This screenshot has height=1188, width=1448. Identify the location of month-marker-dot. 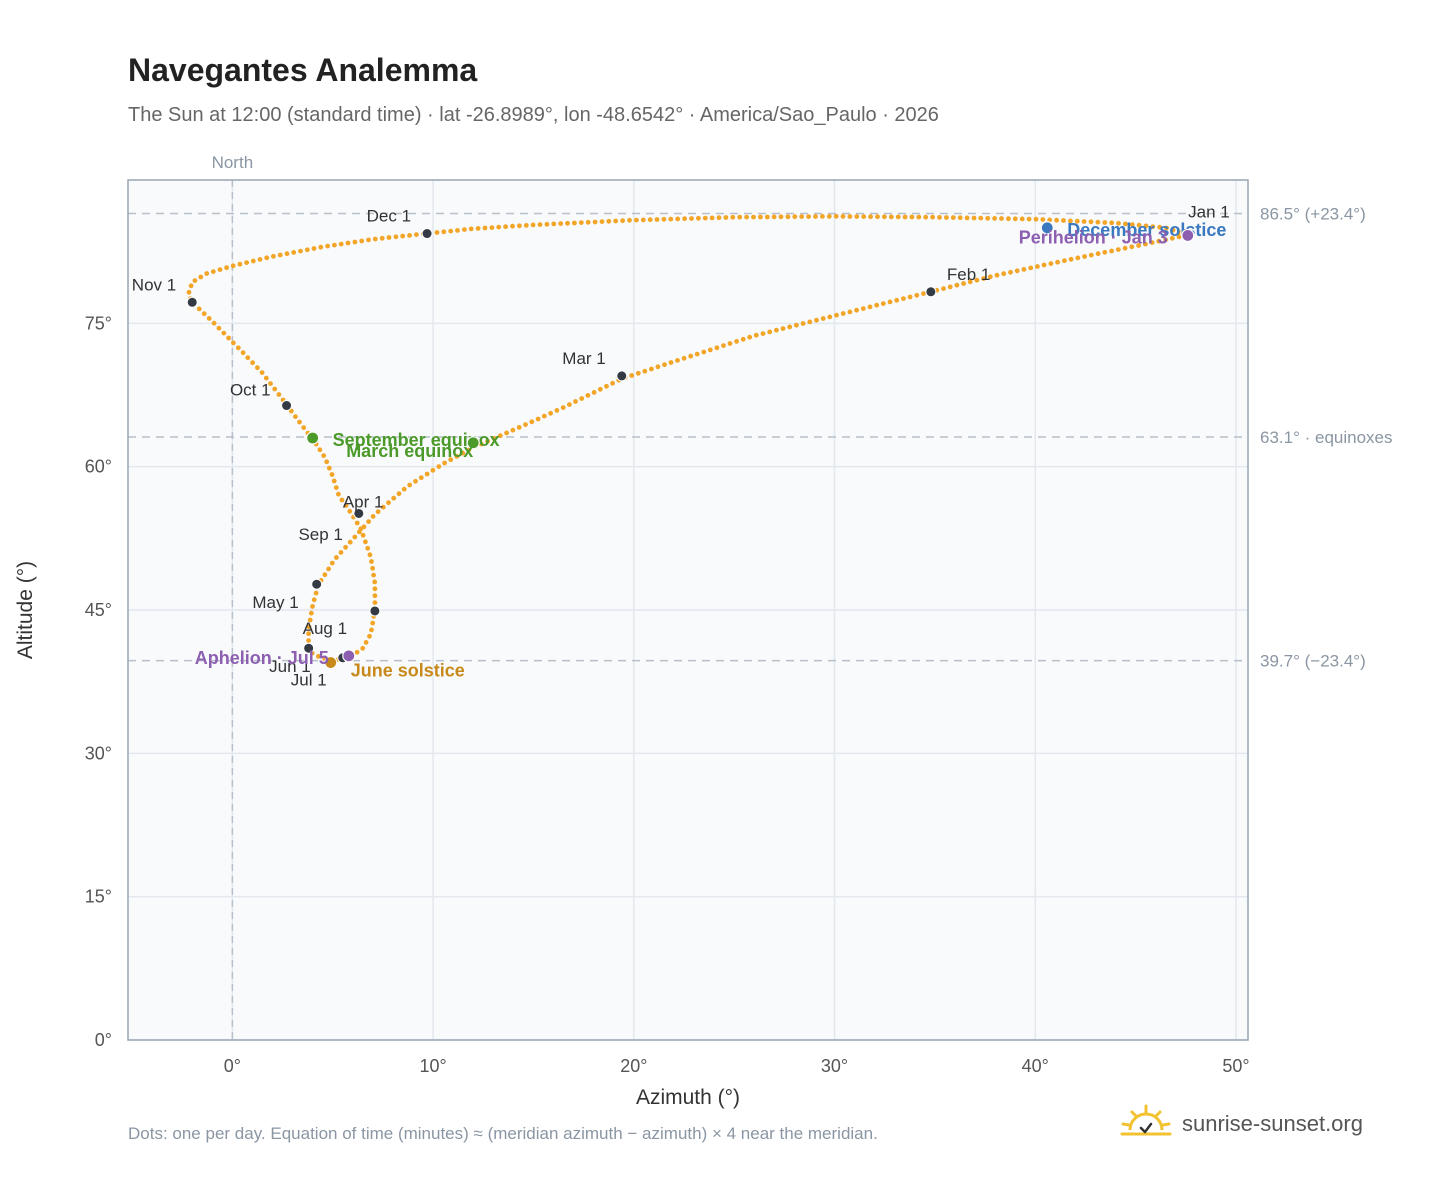
(192, 302).